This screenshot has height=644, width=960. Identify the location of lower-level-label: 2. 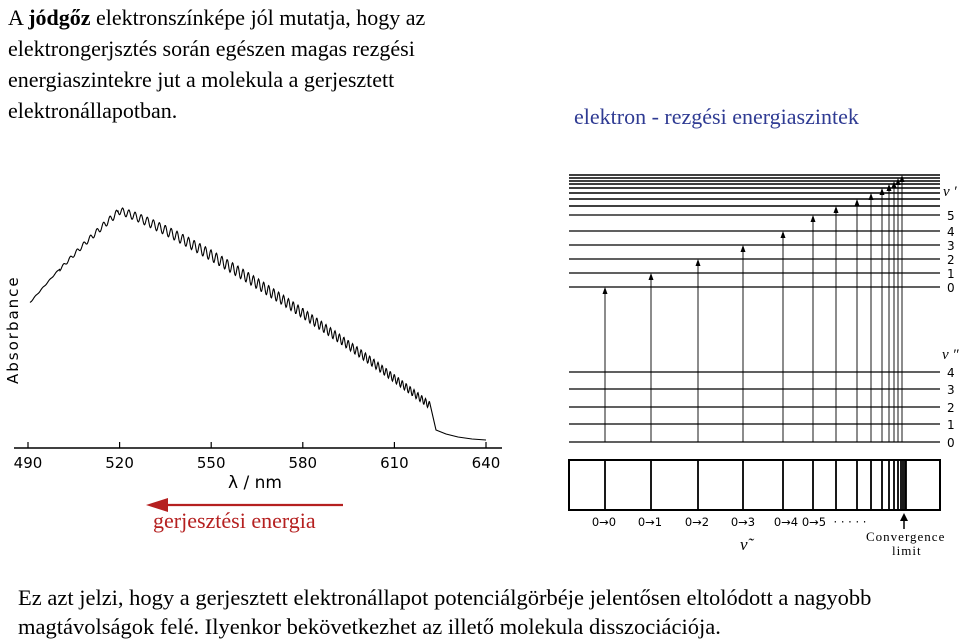
(951, 408).